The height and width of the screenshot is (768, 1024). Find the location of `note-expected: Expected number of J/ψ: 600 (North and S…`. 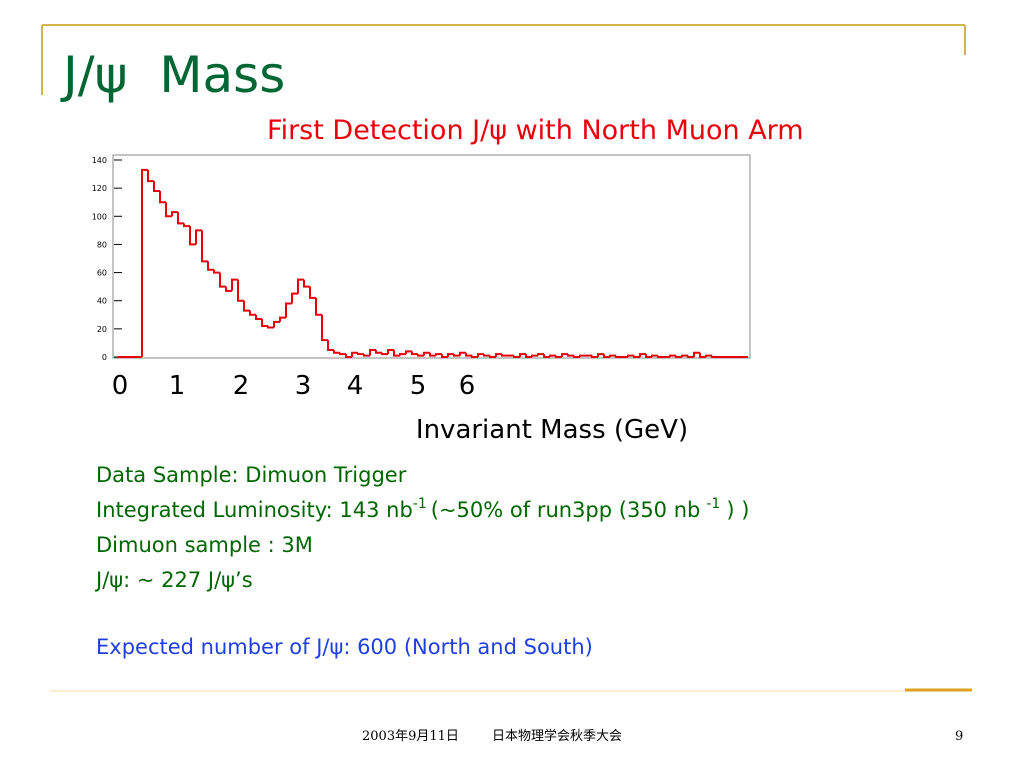

note-expected: Expected number of J/ψ: 600 (North and S… is located at coordinates (344, 647).